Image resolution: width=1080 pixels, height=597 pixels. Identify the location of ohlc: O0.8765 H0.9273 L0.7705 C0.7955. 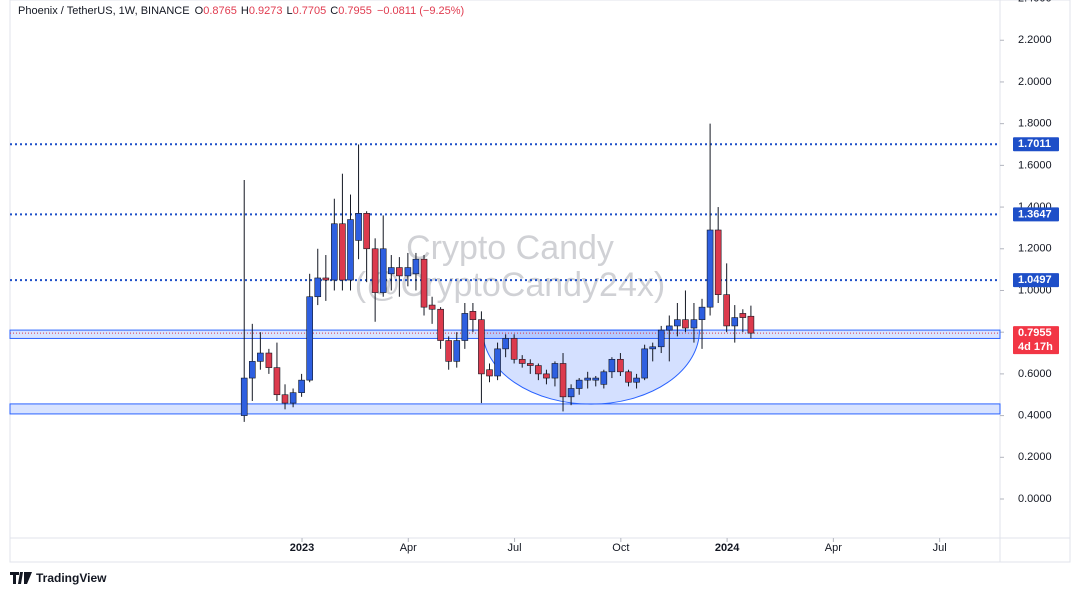
(283, 11).